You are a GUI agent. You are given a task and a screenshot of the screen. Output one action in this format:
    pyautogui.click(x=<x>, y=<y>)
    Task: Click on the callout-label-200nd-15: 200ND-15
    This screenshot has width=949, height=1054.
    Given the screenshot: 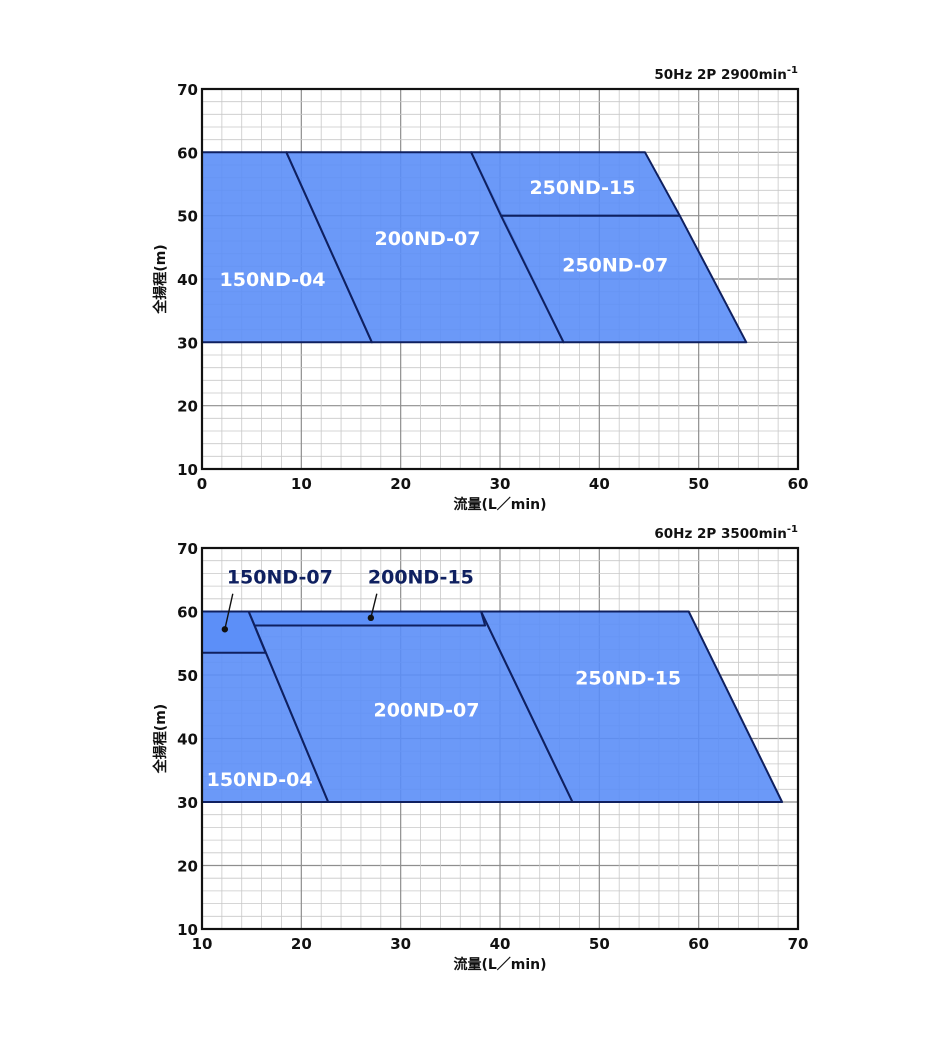 What is the action you would take?
    pyautogui.click(x=421, y=578)
    